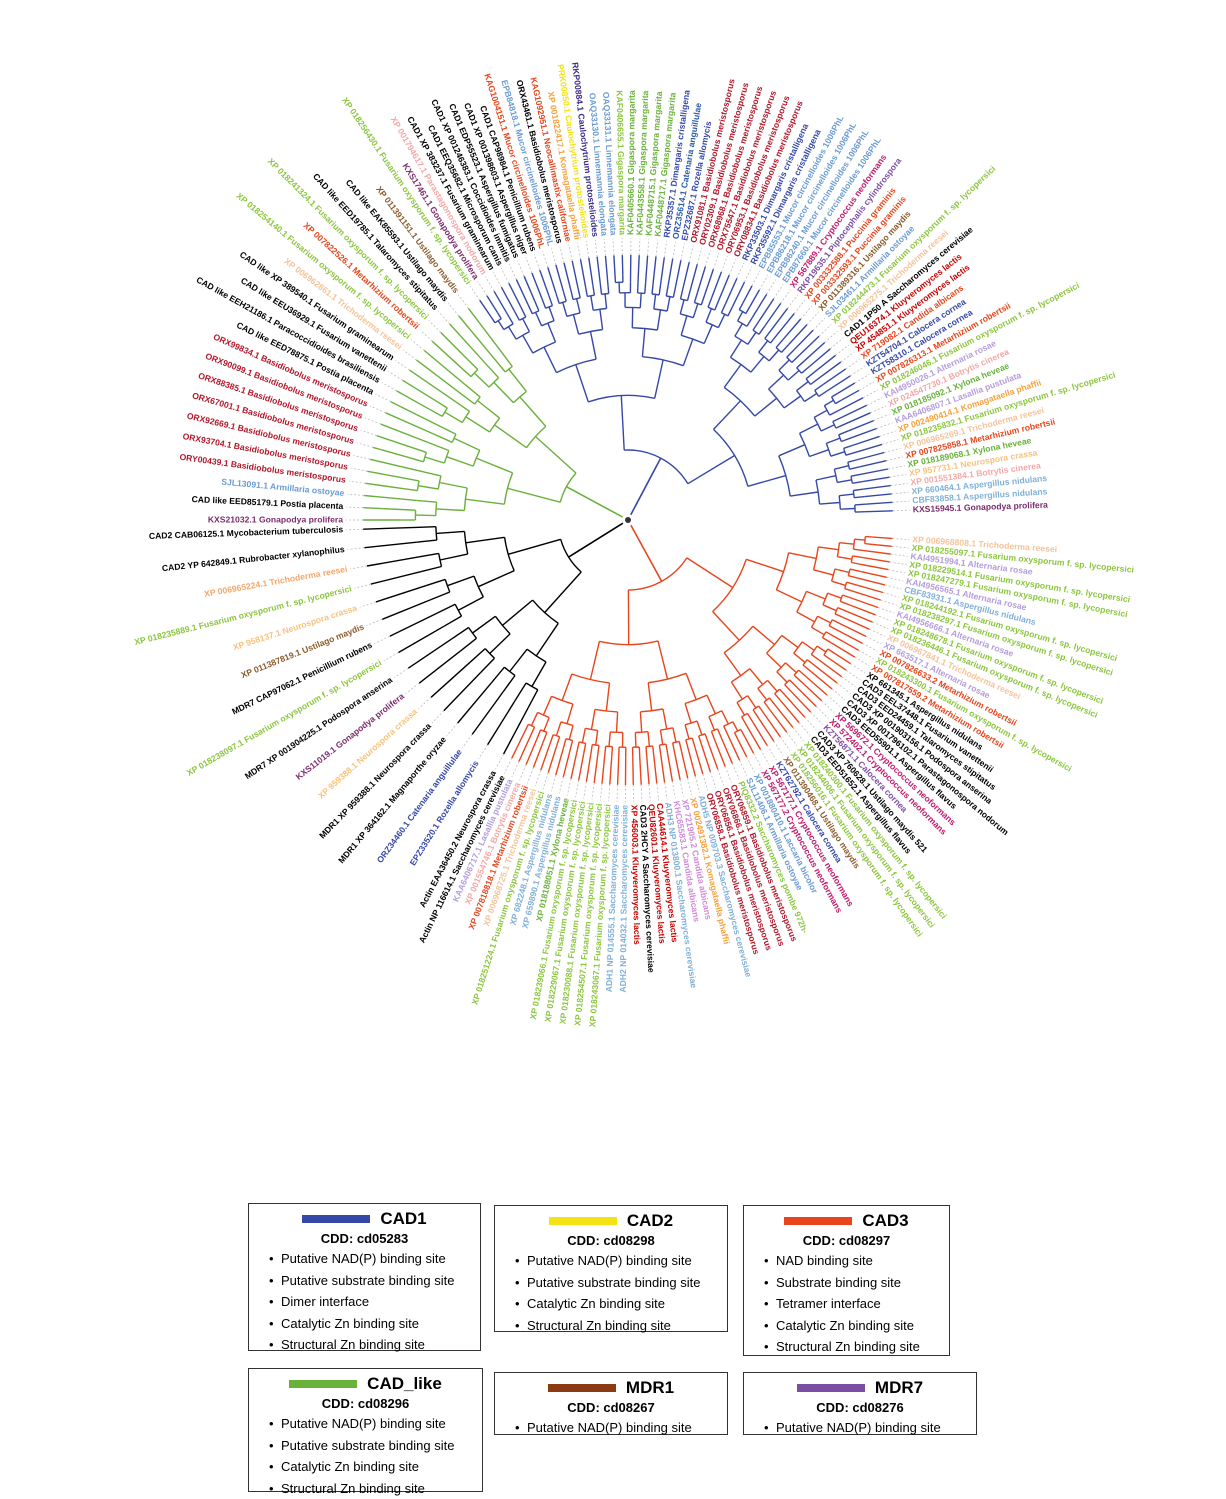 The height and width of the screenshot is (1499, 1226). I want to click on legend-cad-like-swatch, so click(323, 1384).